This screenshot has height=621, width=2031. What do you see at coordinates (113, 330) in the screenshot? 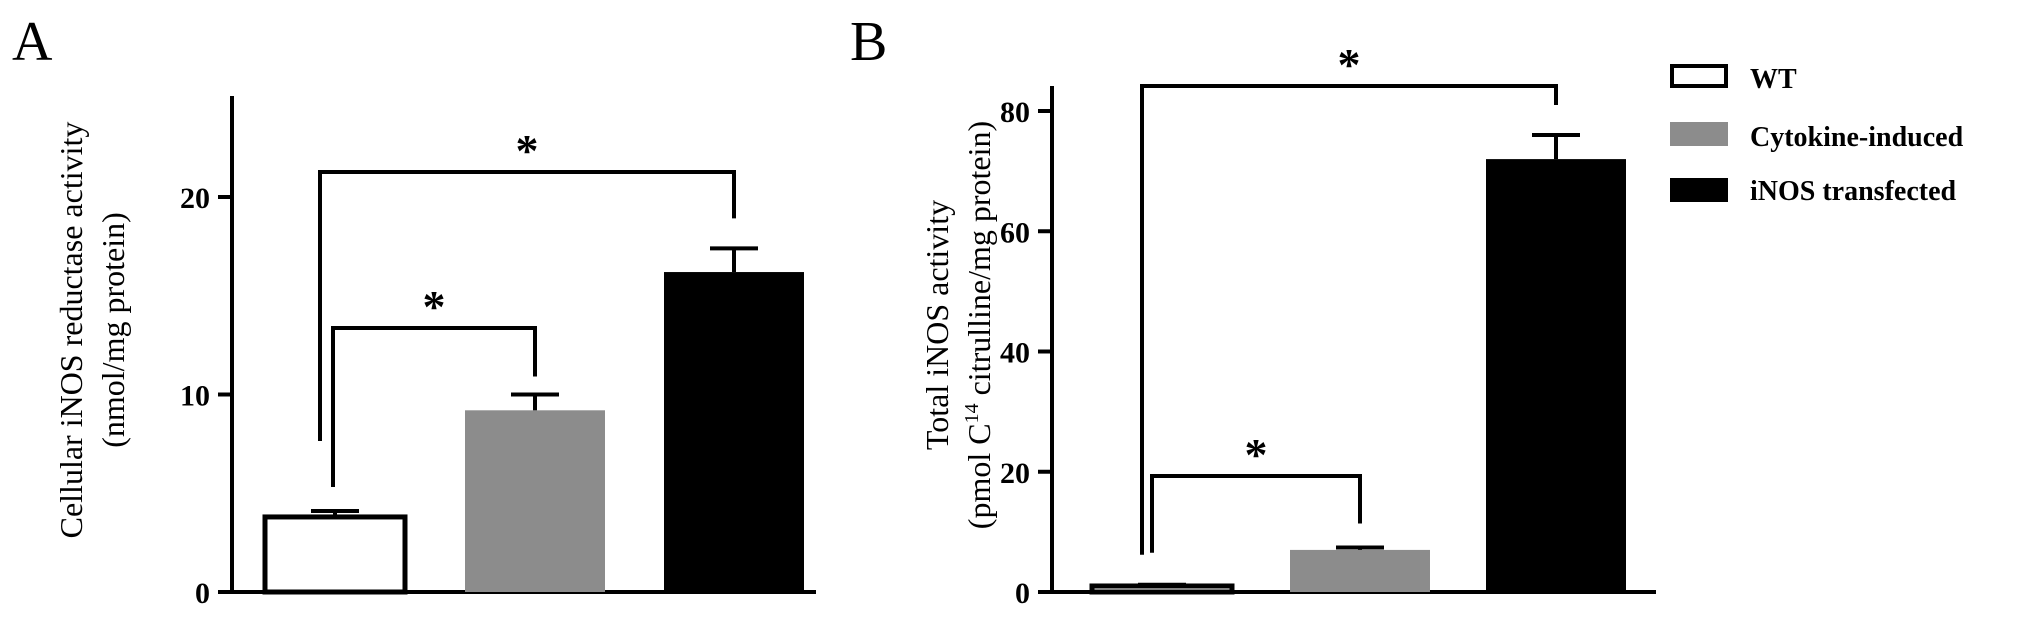
I see `panel-a-ylabel-line2: (nmol/mg protein)` at bounding box center [113, 330].